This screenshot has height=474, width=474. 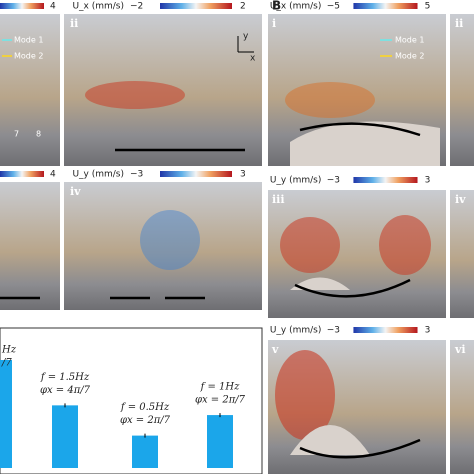 I want to click on colorbar-min: −5, so click(x=333, y=7).